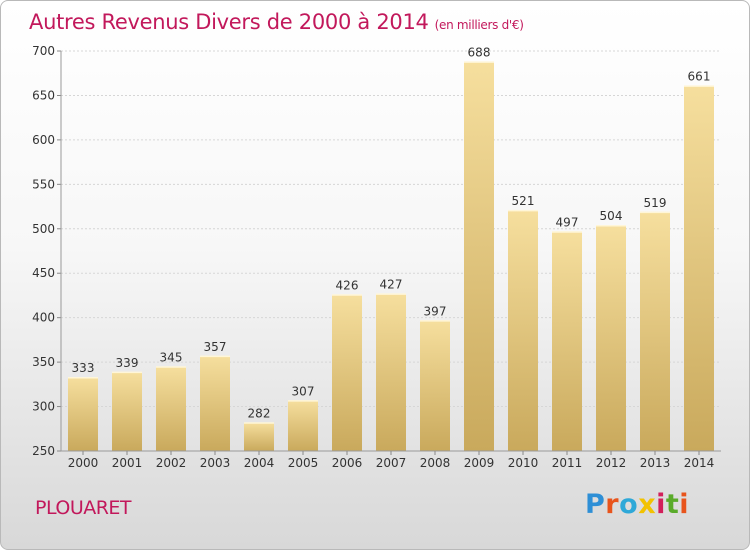  Describe the element at coordinates (43, 407) in the screenshot. I see `y-tick-label: 300` at that location.